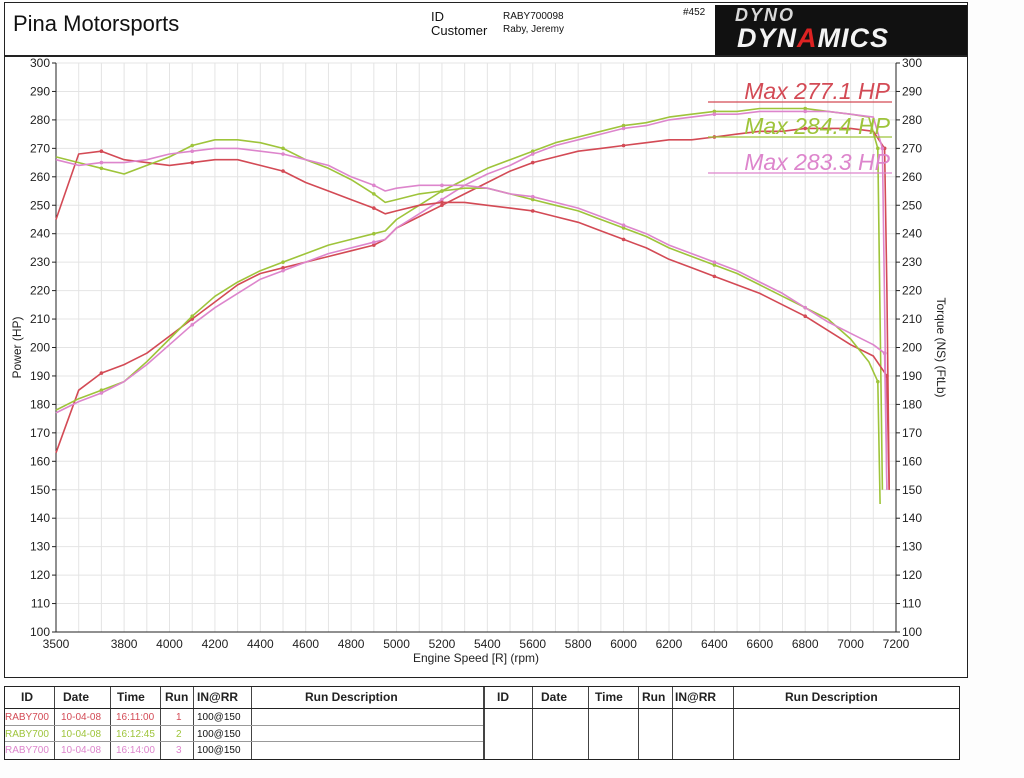 The width and height of the screenshot is (1024, 778). Describe the element at coordinates (40, 319) in the screenshot. I see `y-tick-label-left: 210` at that location.